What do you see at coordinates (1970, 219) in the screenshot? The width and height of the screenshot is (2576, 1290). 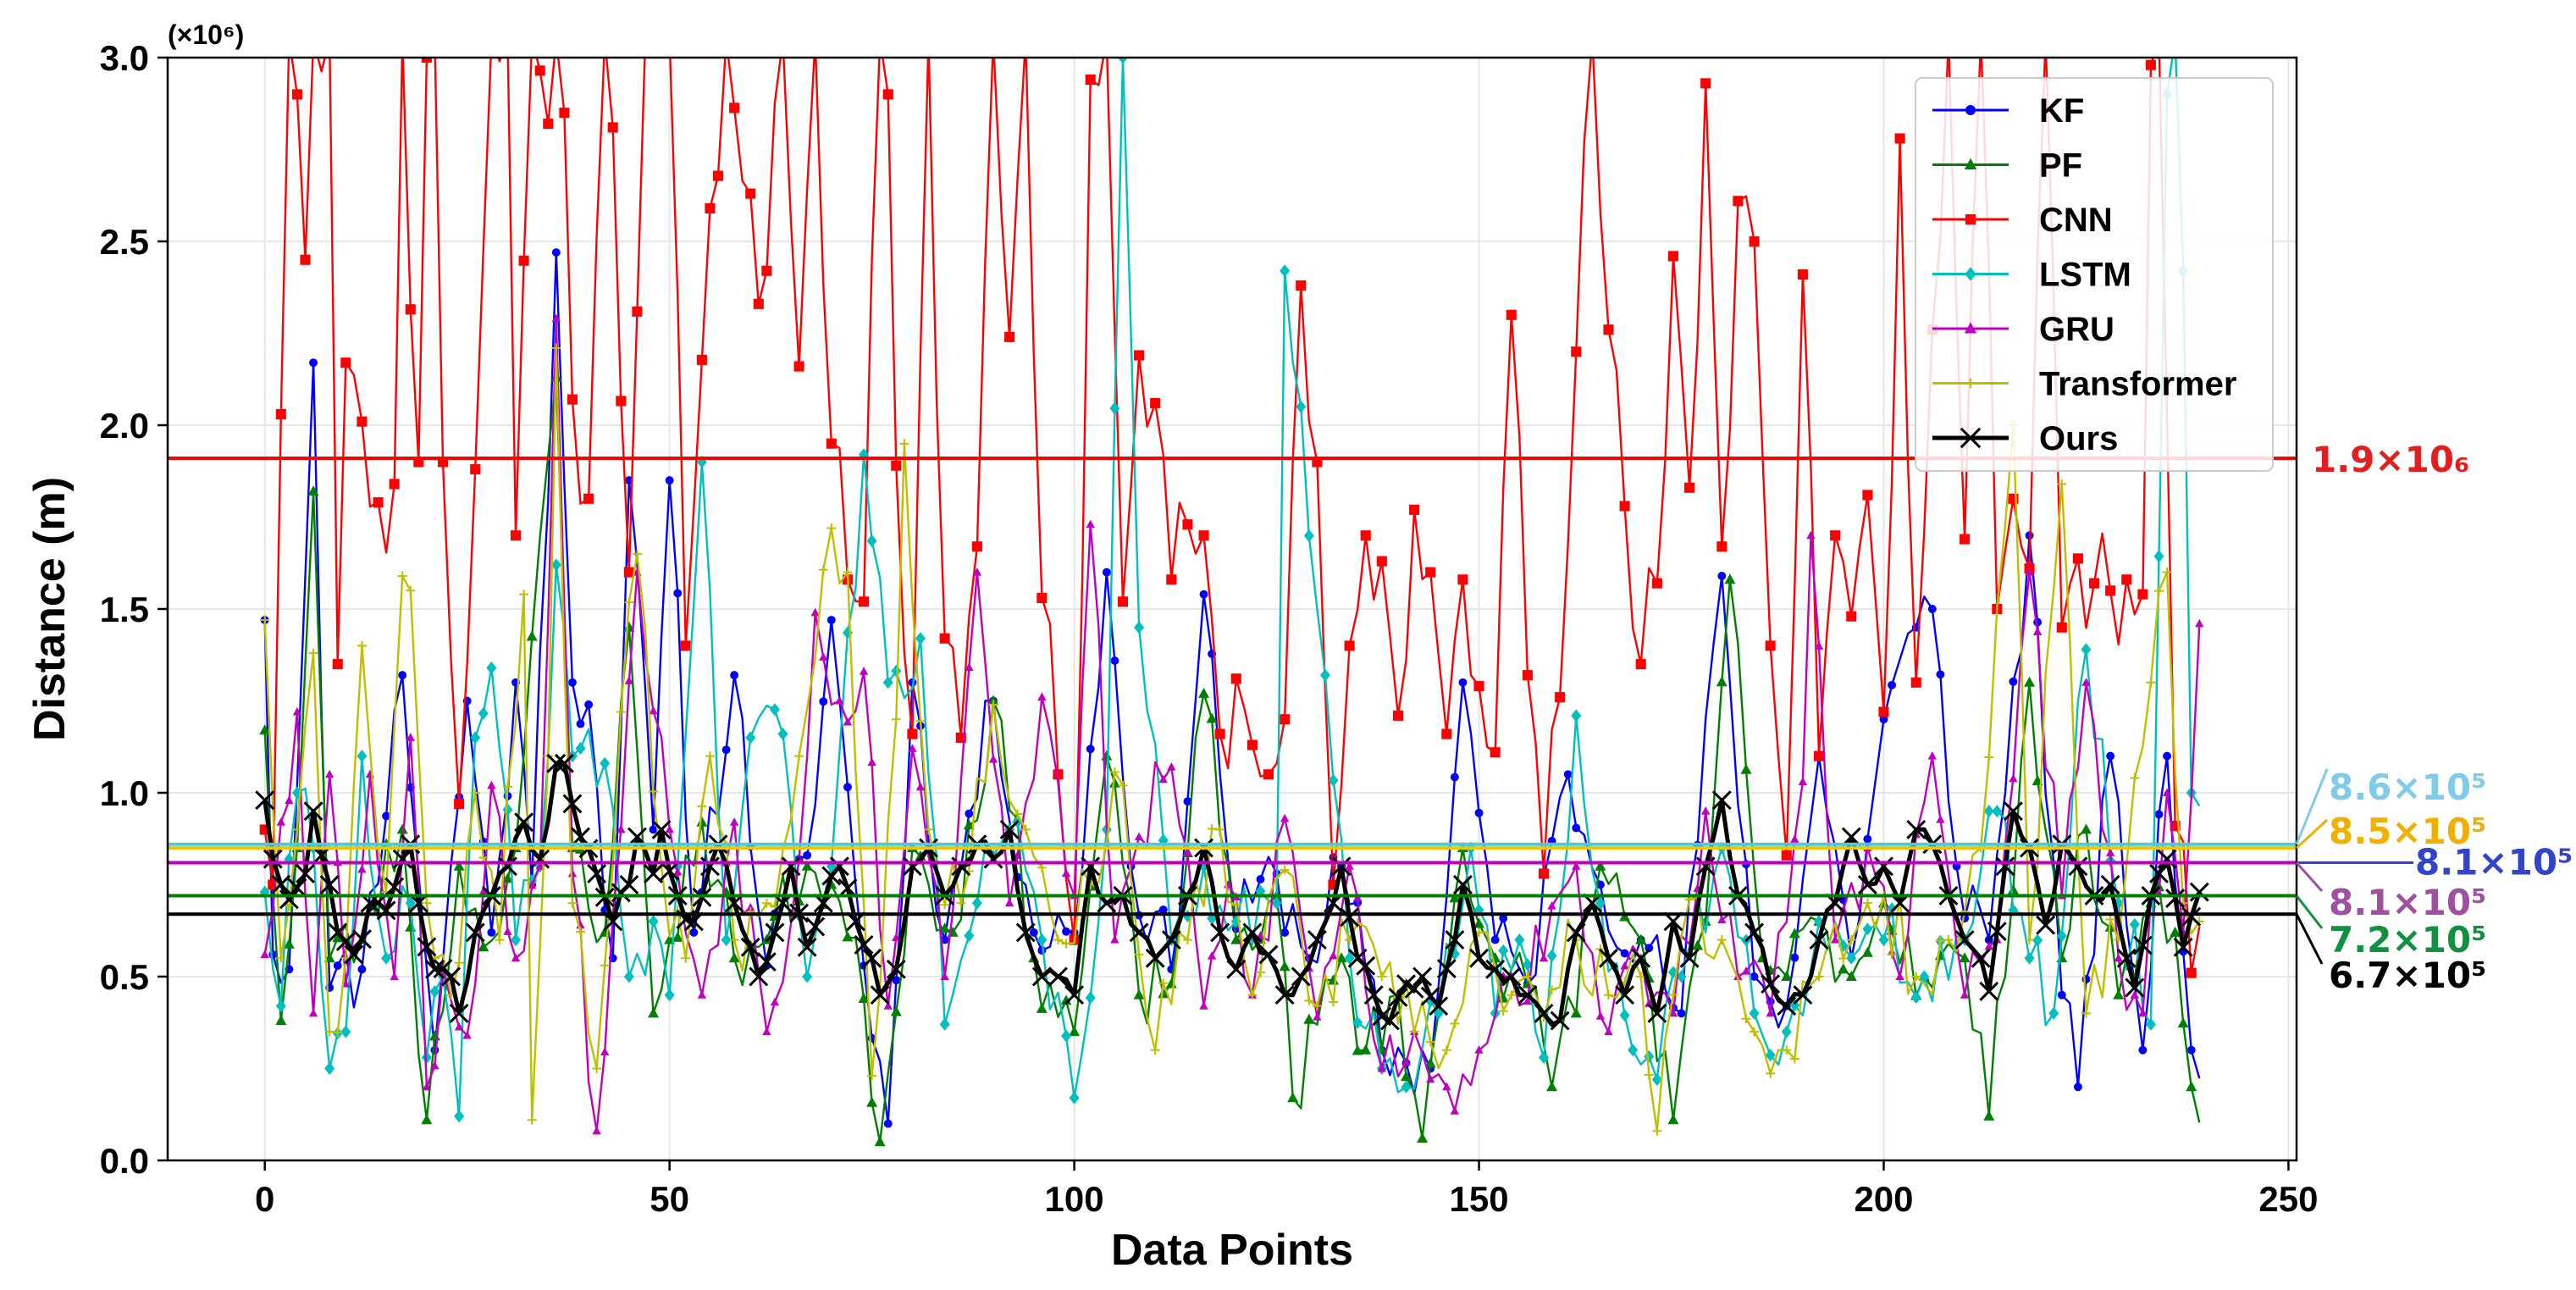 I see `legend-marker-cnn` at bounding box center [1970, 219].